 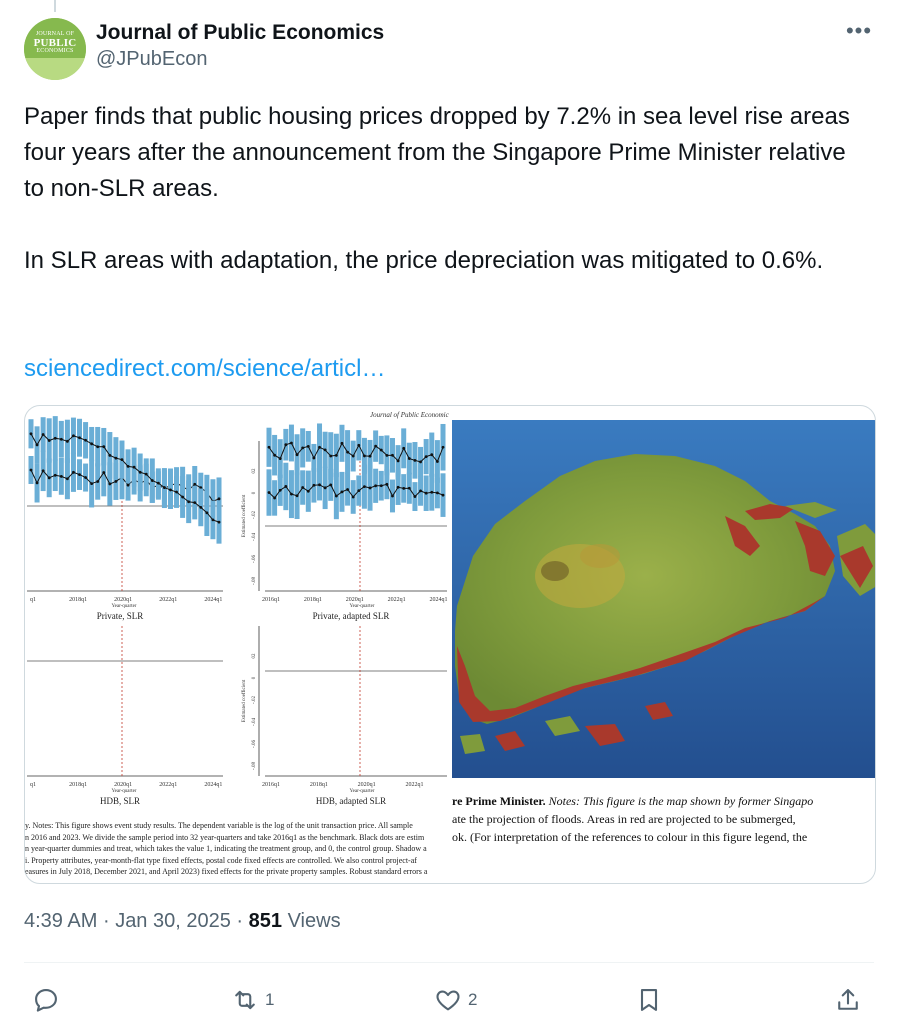 I want to click on reply-button, so click(x=46, y=1000).